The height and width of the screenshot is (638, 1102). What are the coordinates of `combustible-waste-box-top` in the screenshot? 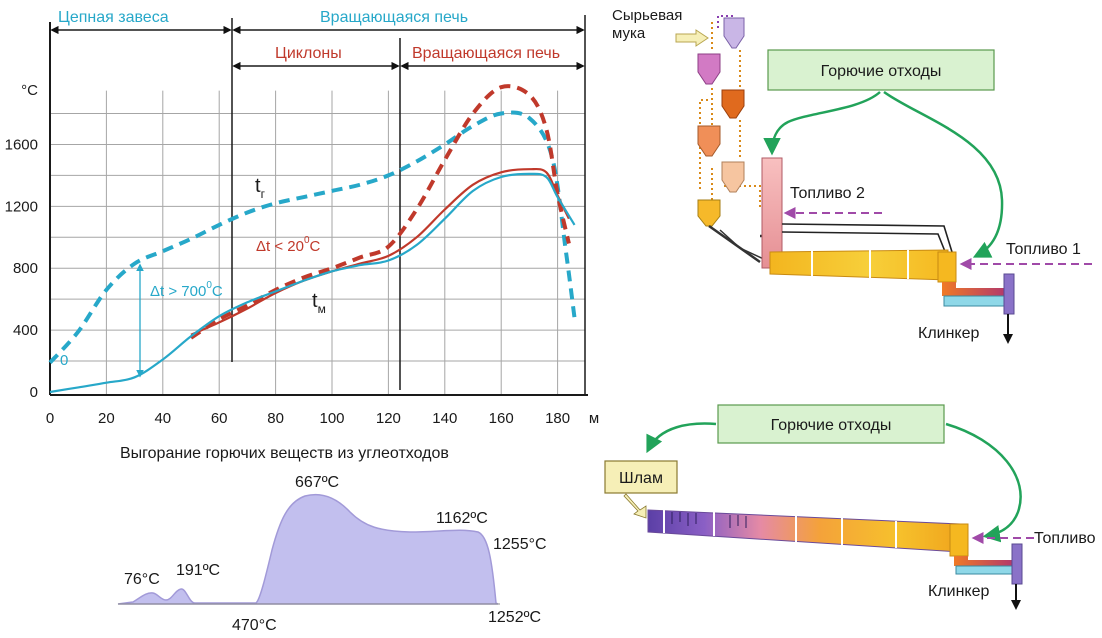 It's located at (881, 70).